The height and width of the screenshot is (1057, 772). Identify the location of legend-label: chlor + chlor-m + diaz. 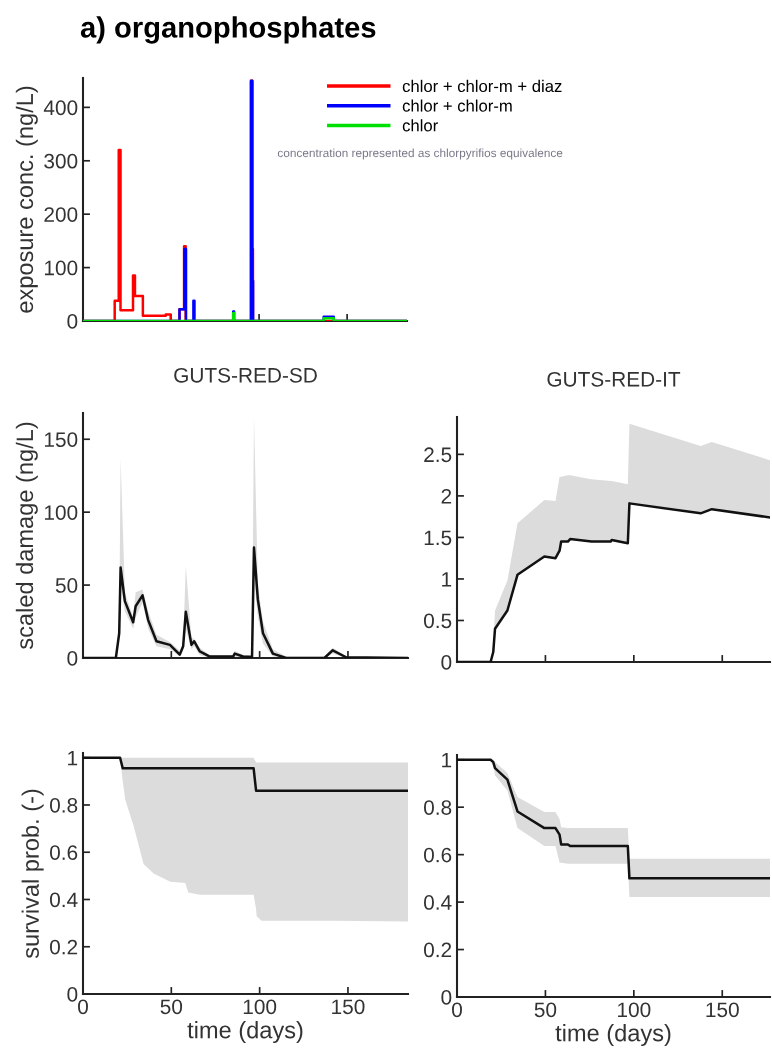
(482, 86).